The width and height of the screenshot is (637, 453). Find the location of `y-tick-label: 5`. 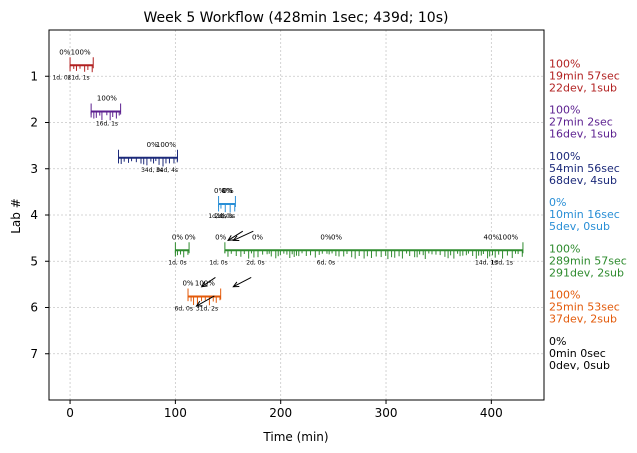

y-tick-label: 5 is located at coordinates (34, 261).